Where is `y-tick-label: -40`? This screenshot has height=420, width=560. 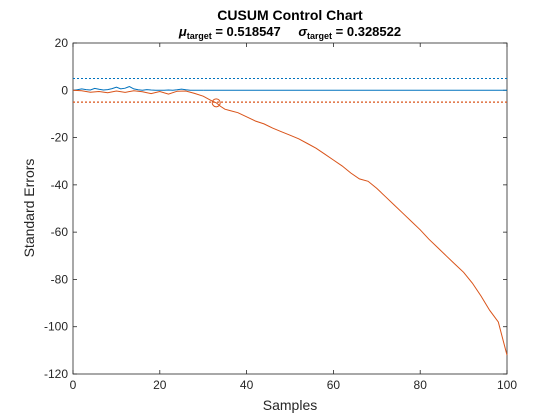 y-tick-label: -40 is located at coordinates (60, 185).